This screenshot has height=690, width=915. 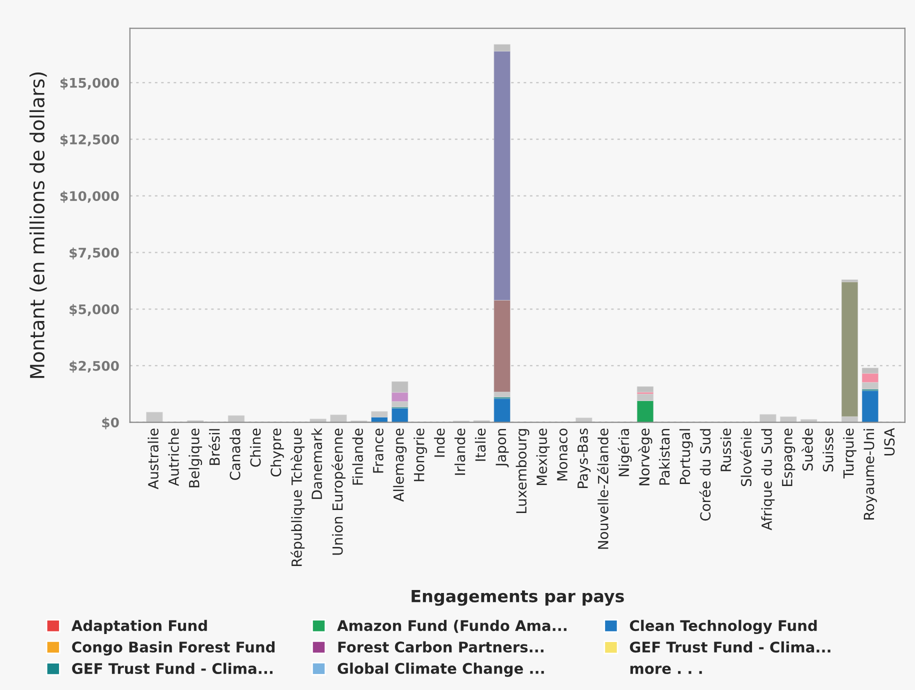 I want to click on x-tick-label: Brésil, so click(x=214, y=447).